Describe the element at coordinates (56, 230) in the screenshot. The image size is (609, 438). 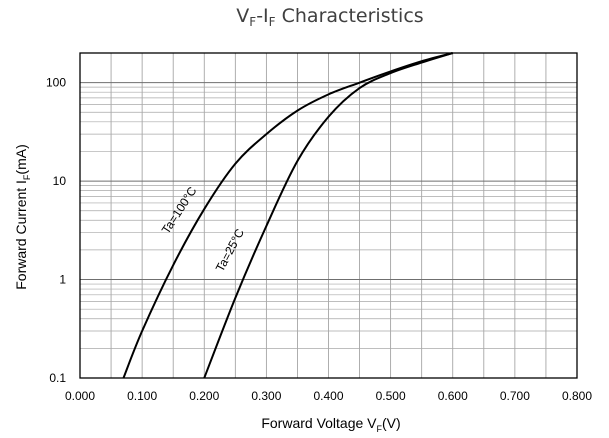
I see `y-axis-ticks: 0.1 1 10 100` at that location.